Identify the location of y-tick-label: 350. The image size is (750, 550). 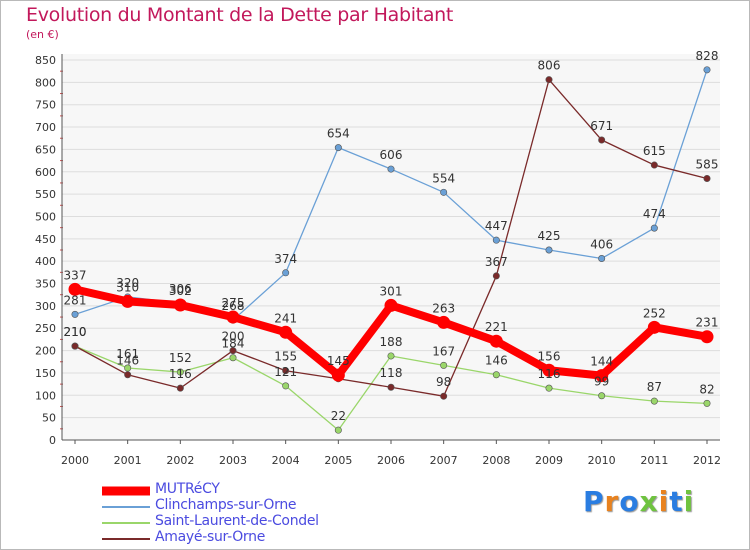
(45, 284).